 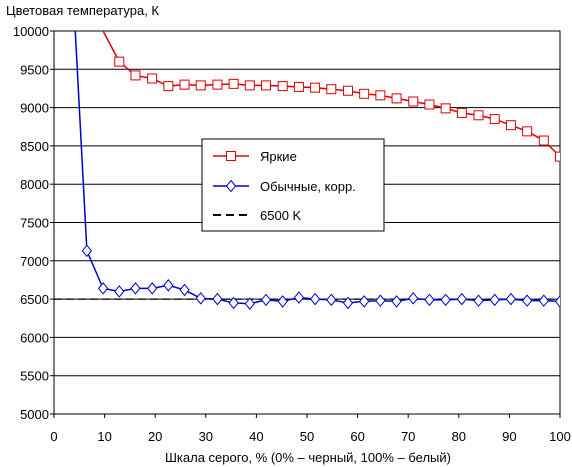 What do you see at coordinates (34, 108) in the screenshot?
I see `y-tick-label: 9000` at bounding box center [34, 108].